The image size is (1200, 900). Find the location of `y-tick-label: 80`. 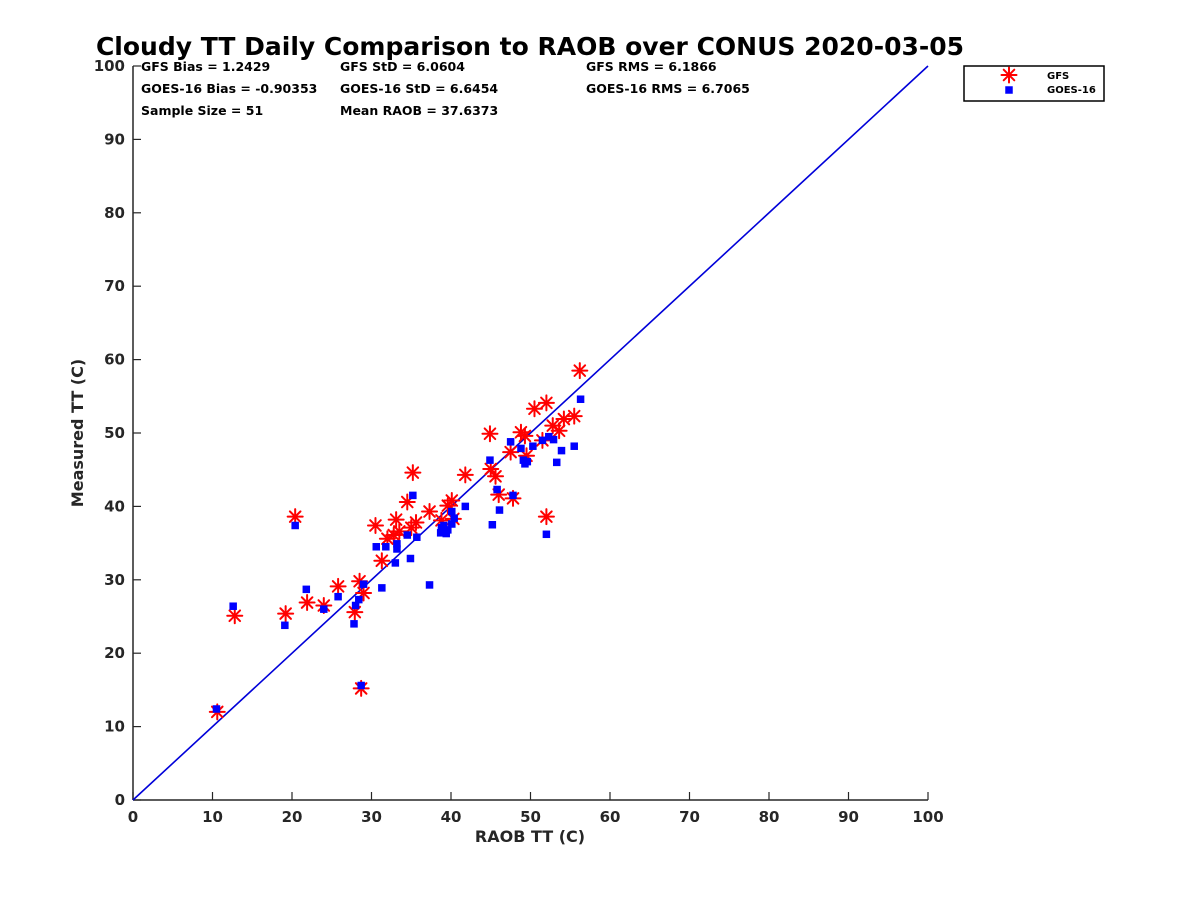

y-tick-label: 80 is located at coordinates (114, 213).